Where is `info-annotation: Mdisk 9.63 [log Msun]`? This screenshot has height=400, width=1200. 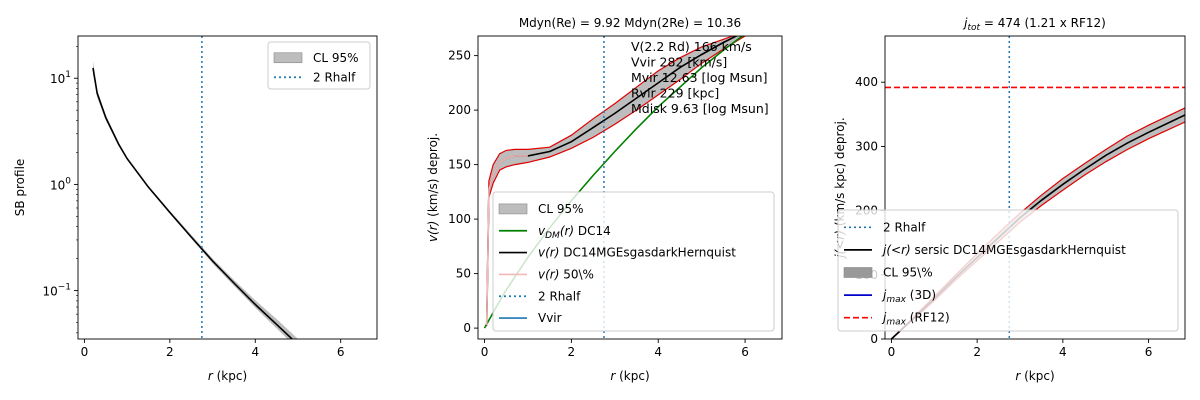 info-annotation: Mdisk 9.63 [log Msun] is located at coordinates (700, 108).